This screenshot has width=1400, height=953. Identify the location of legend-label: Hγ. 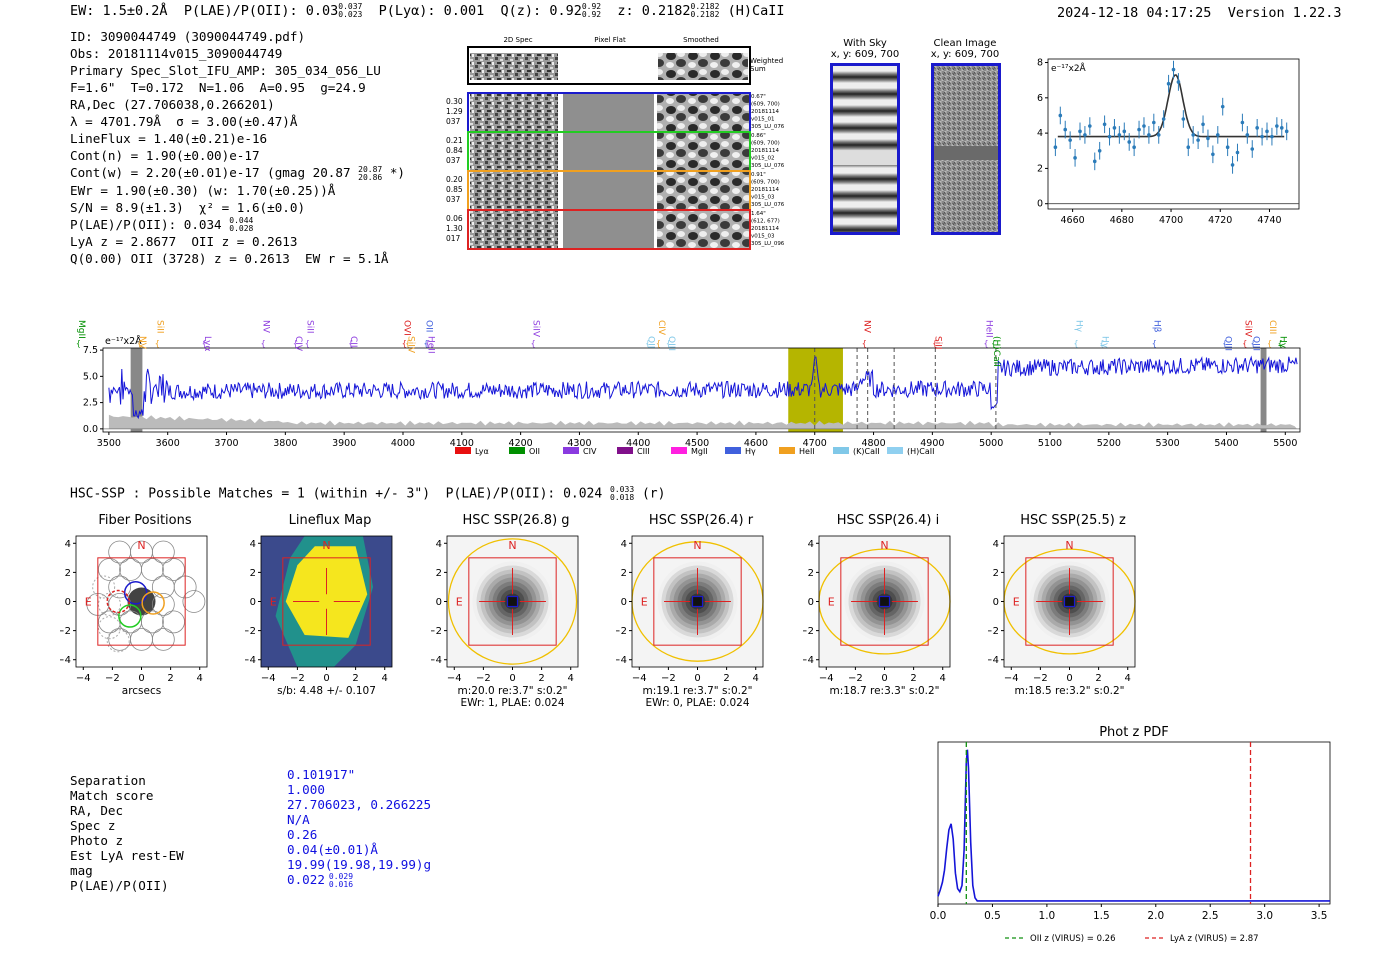
(750, 451).